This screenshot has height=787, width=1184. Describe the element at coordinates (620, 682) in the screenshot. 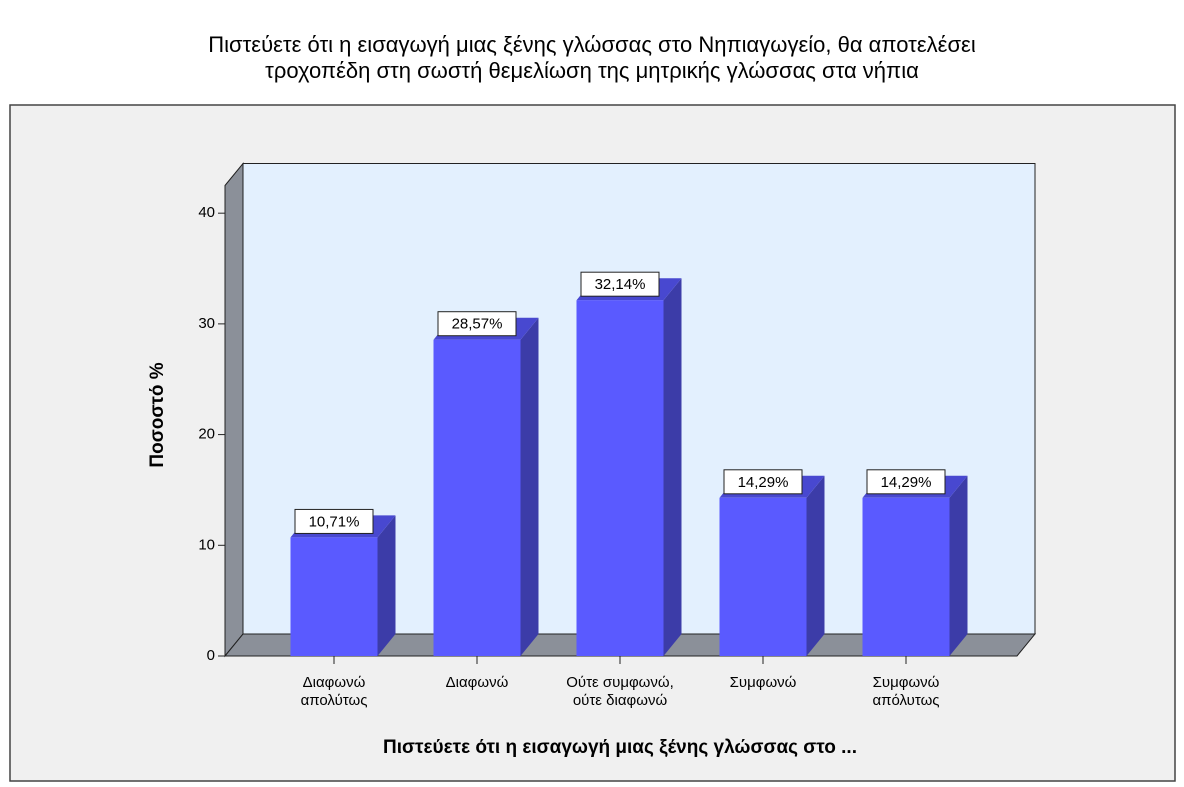

I see `x-tick-label: Ούτε συμφωνώ,` at that location.